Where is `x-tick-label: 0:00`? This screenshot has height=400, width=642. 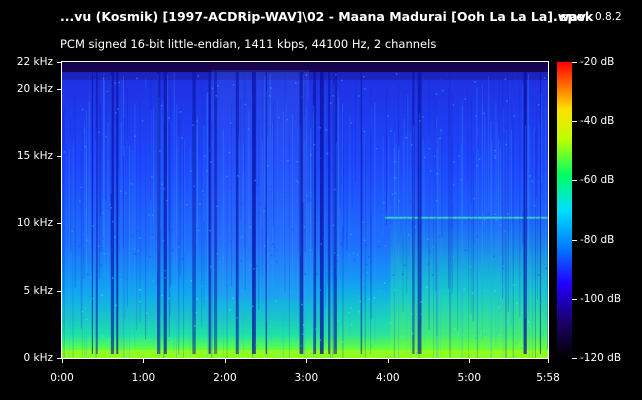 x-tick-label: 0:00 is located at coordinates (62, 378).